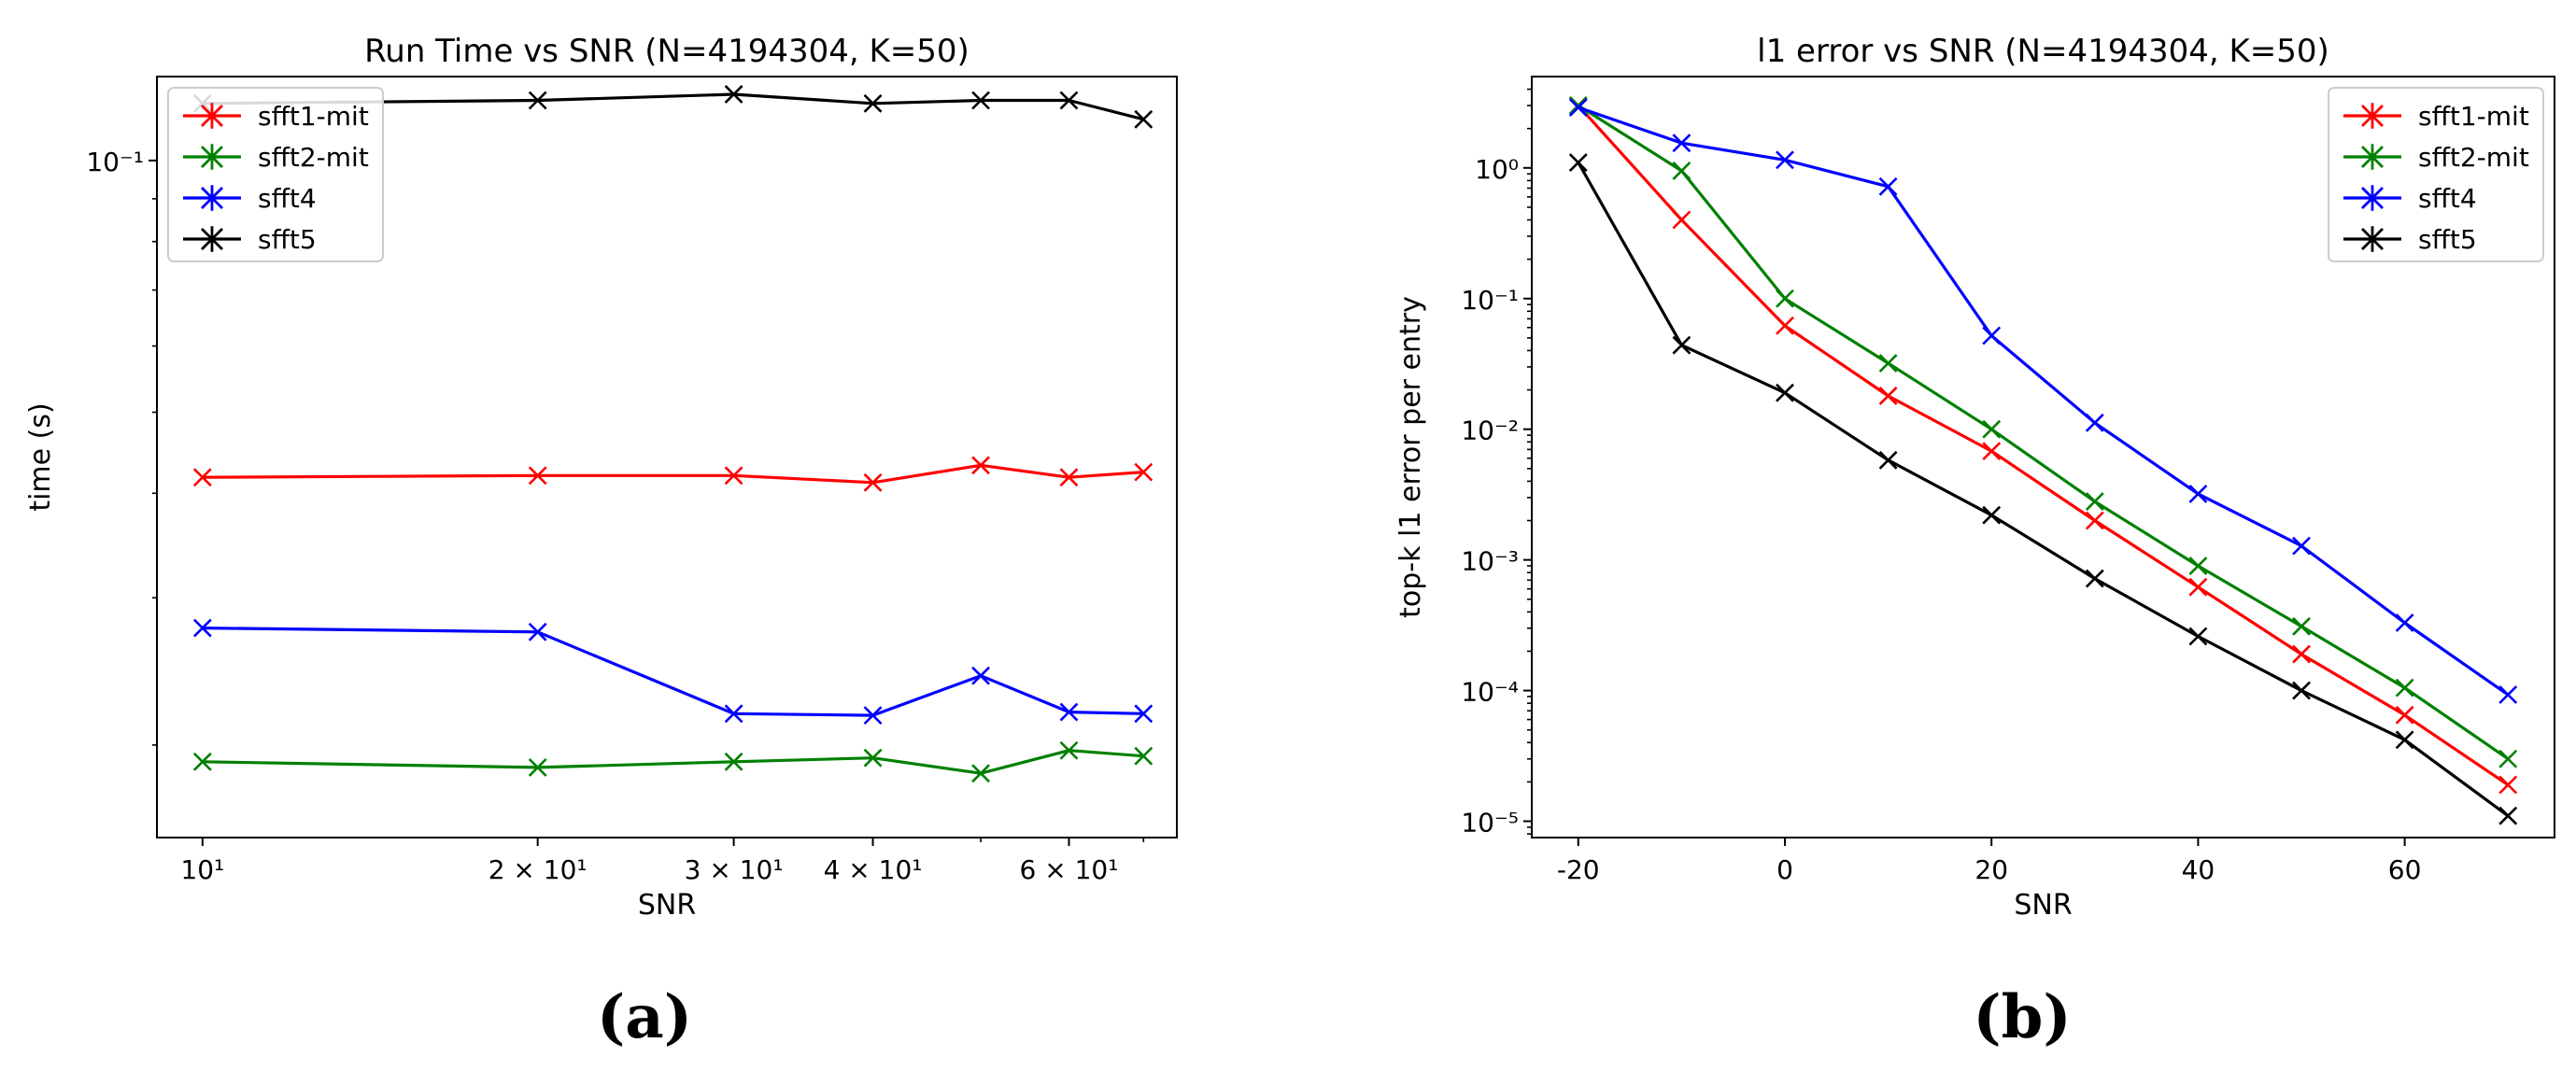  Describe the element at coordinates (2372, 116) in the screenshot. I see `b-legend-marker-sfft1-mit` at that location.